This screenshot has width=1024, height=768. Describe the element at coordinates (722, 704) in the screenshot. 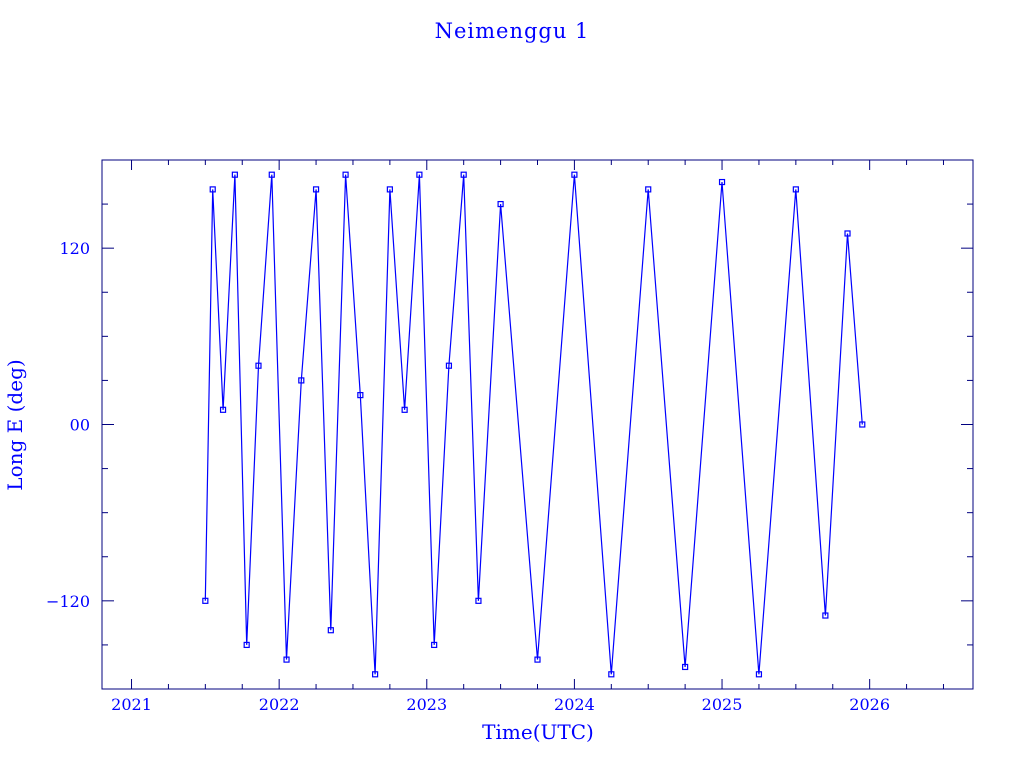

I see `x-tick-label: 2025` at that location.